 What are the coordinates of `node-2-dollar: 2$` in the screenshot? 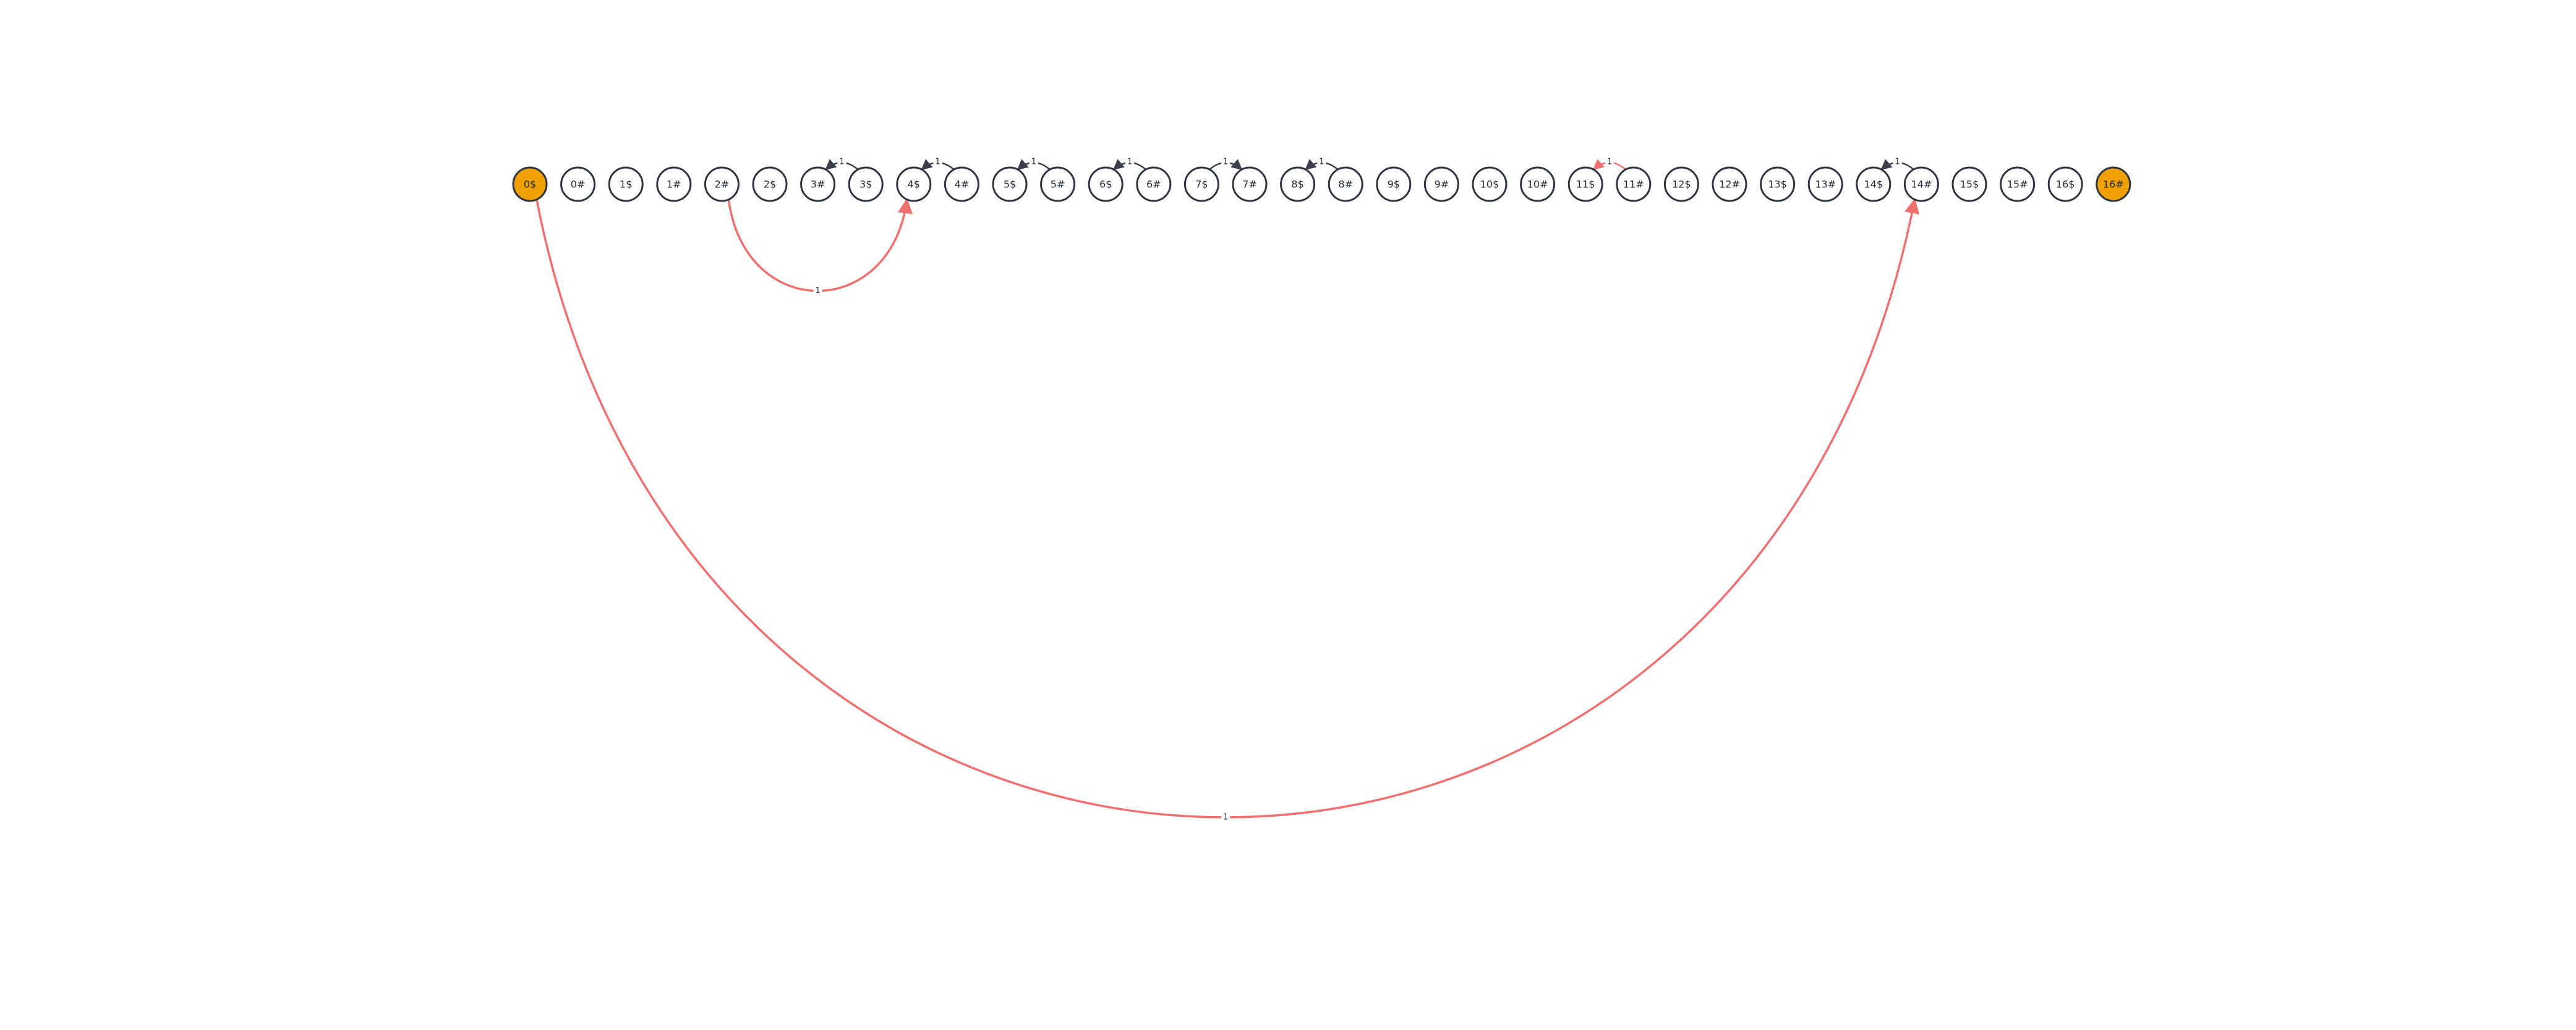 It's located at (770, 184).